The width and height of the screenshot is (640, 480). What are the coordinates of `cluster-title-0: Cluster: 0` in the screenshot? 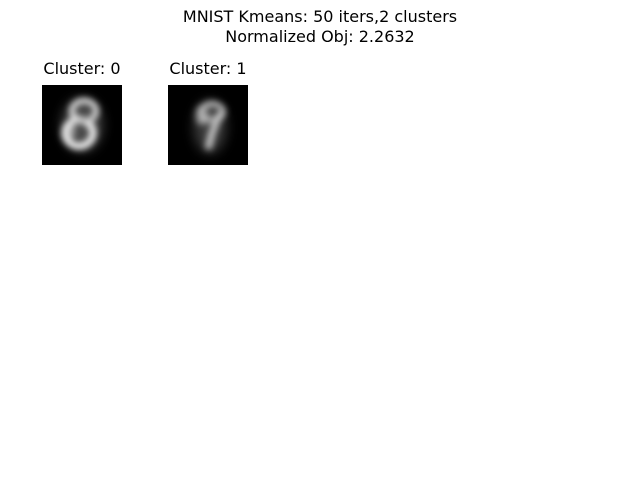 It's located at (82, 68).